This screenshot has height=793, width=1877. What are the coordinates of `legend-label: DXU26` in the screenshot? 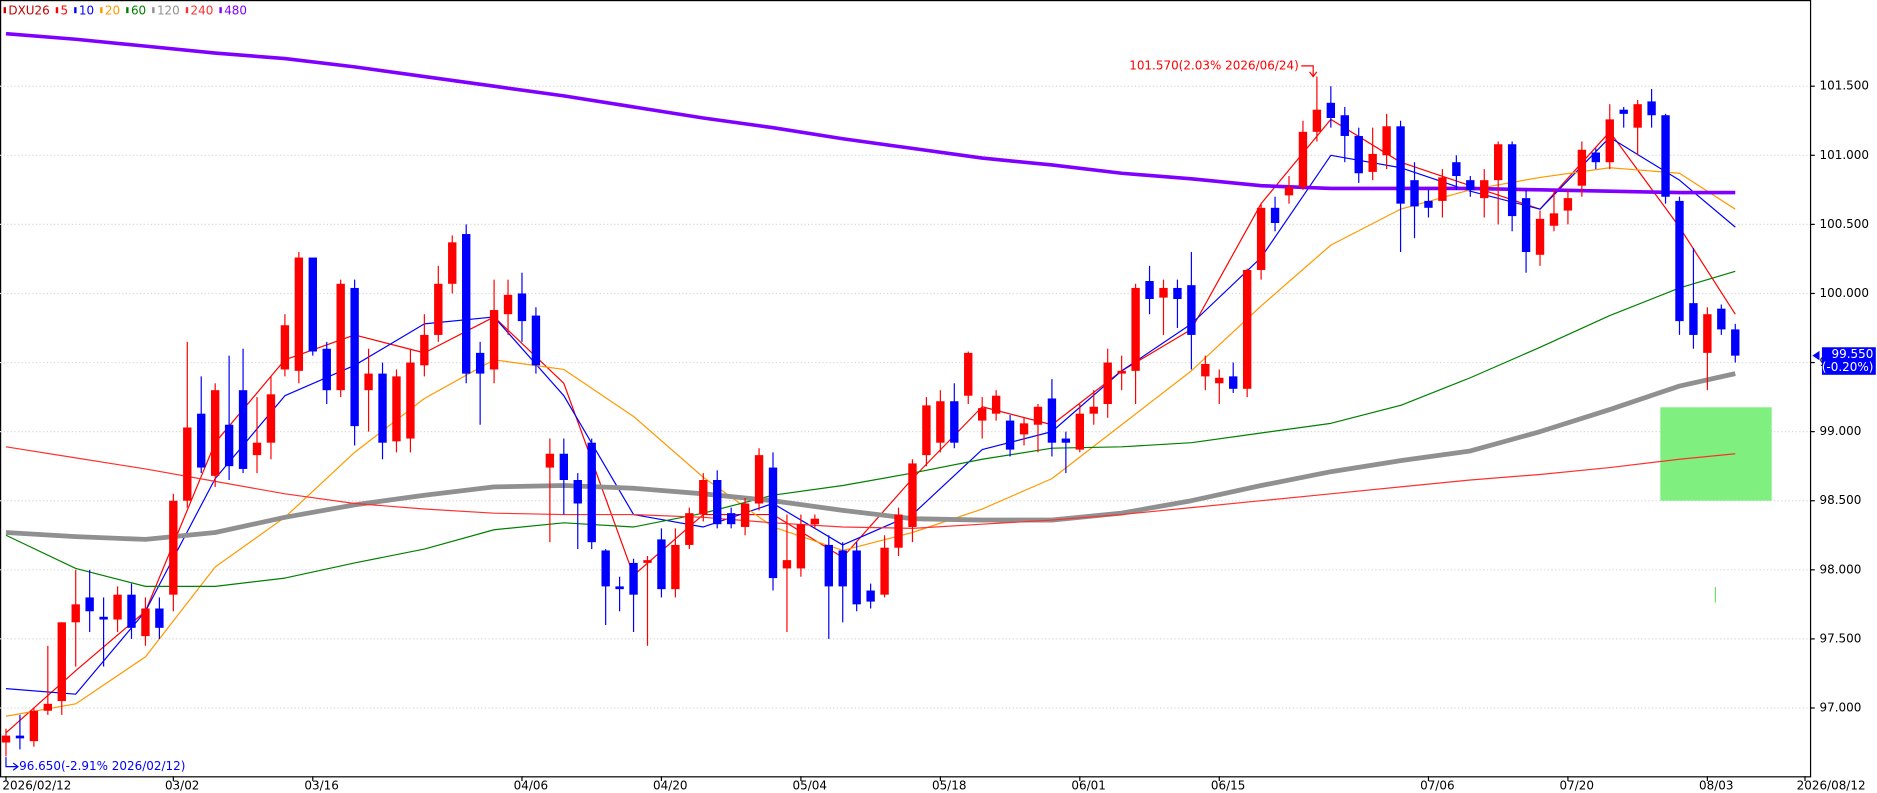 It's located at (28, 10).